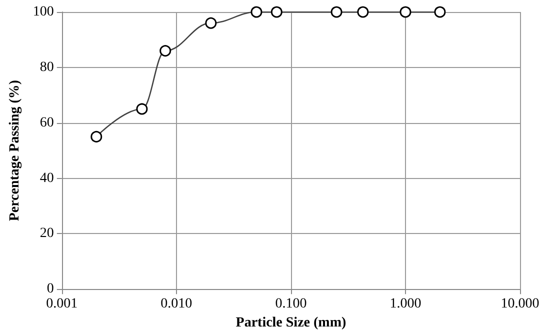  What do you see at coordinates (176, 304) in the screenshot?
I see `x-tick-label: 0.010` at bounding box center [176, 304].